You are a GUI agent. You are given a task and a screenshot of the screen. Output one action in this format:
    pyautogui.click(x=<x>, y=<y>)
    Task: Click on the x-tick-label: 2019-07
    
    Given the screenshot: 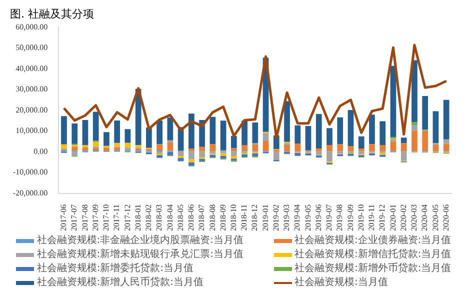 What is the action you would take?
    pyautogui.click(x=329, y=218)
    